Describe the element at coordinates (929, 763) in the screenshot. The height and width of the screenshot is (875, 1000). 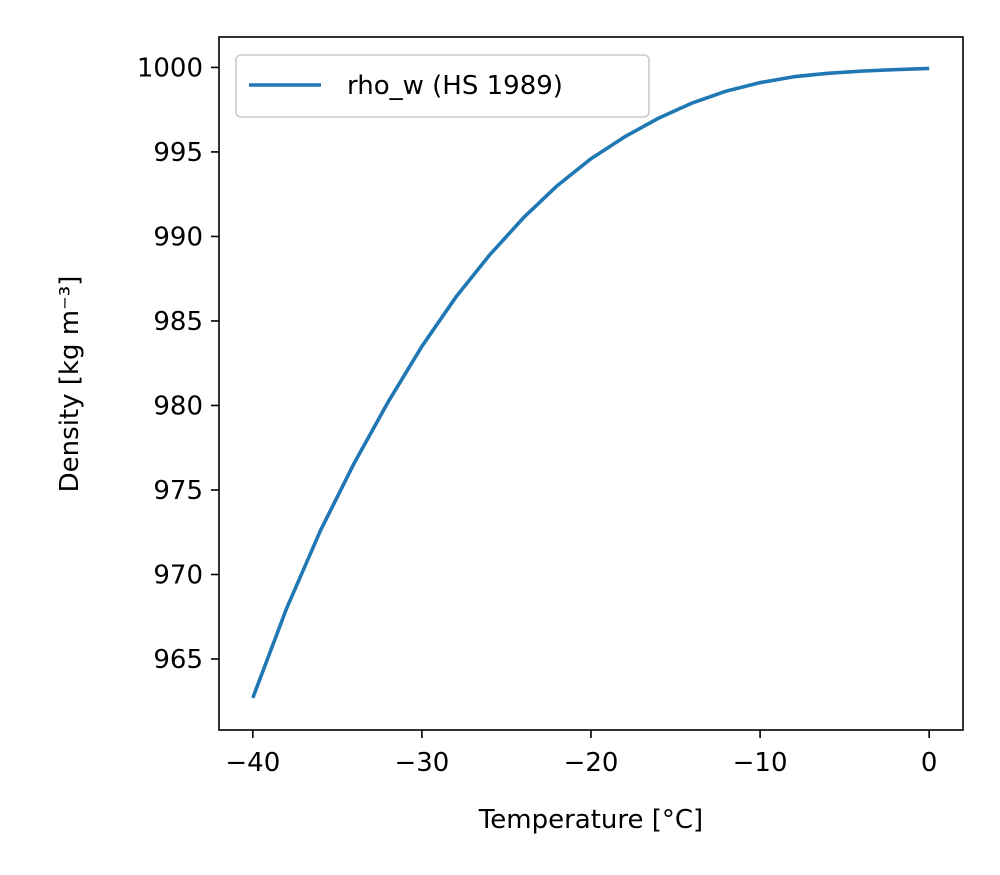
I see `x-tick-label: 0` at that location.